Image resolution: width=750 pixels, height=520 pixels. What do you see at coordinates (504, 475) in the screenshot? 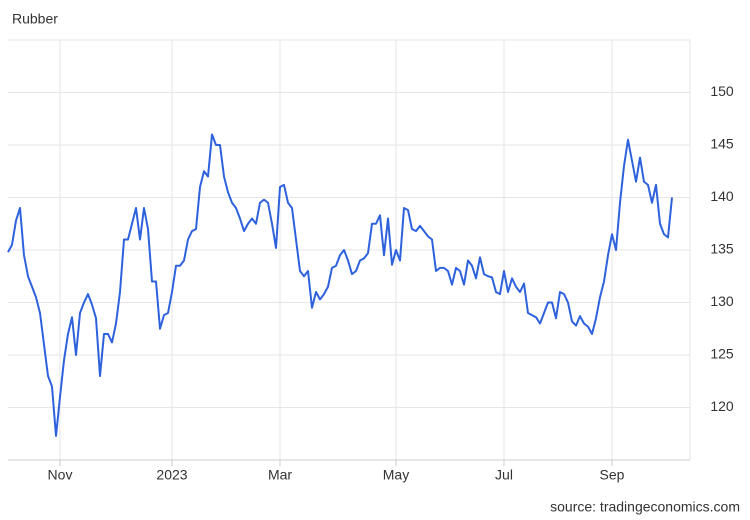
I see `x-tick-label: Jul` at bounding box center [504, 475].